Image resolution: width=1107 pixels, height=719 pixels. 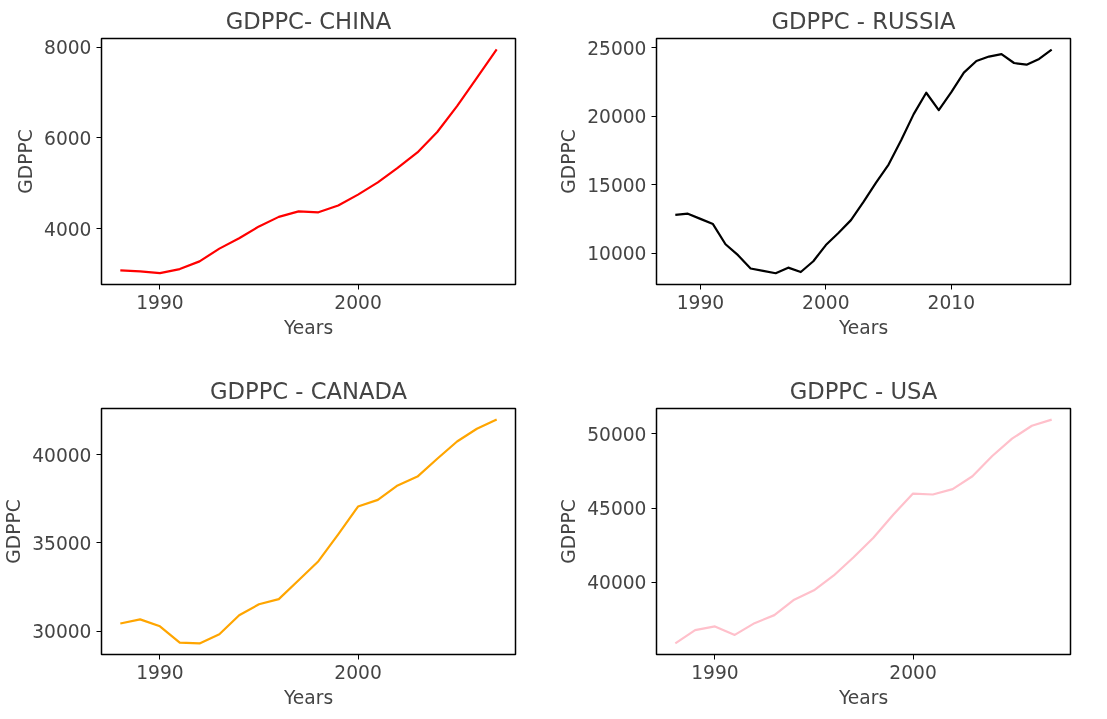 What do you see at coordinates (68, 48) in the screenshot?
I see `y-tick-label: 8000` at bounding box center [68, 48].